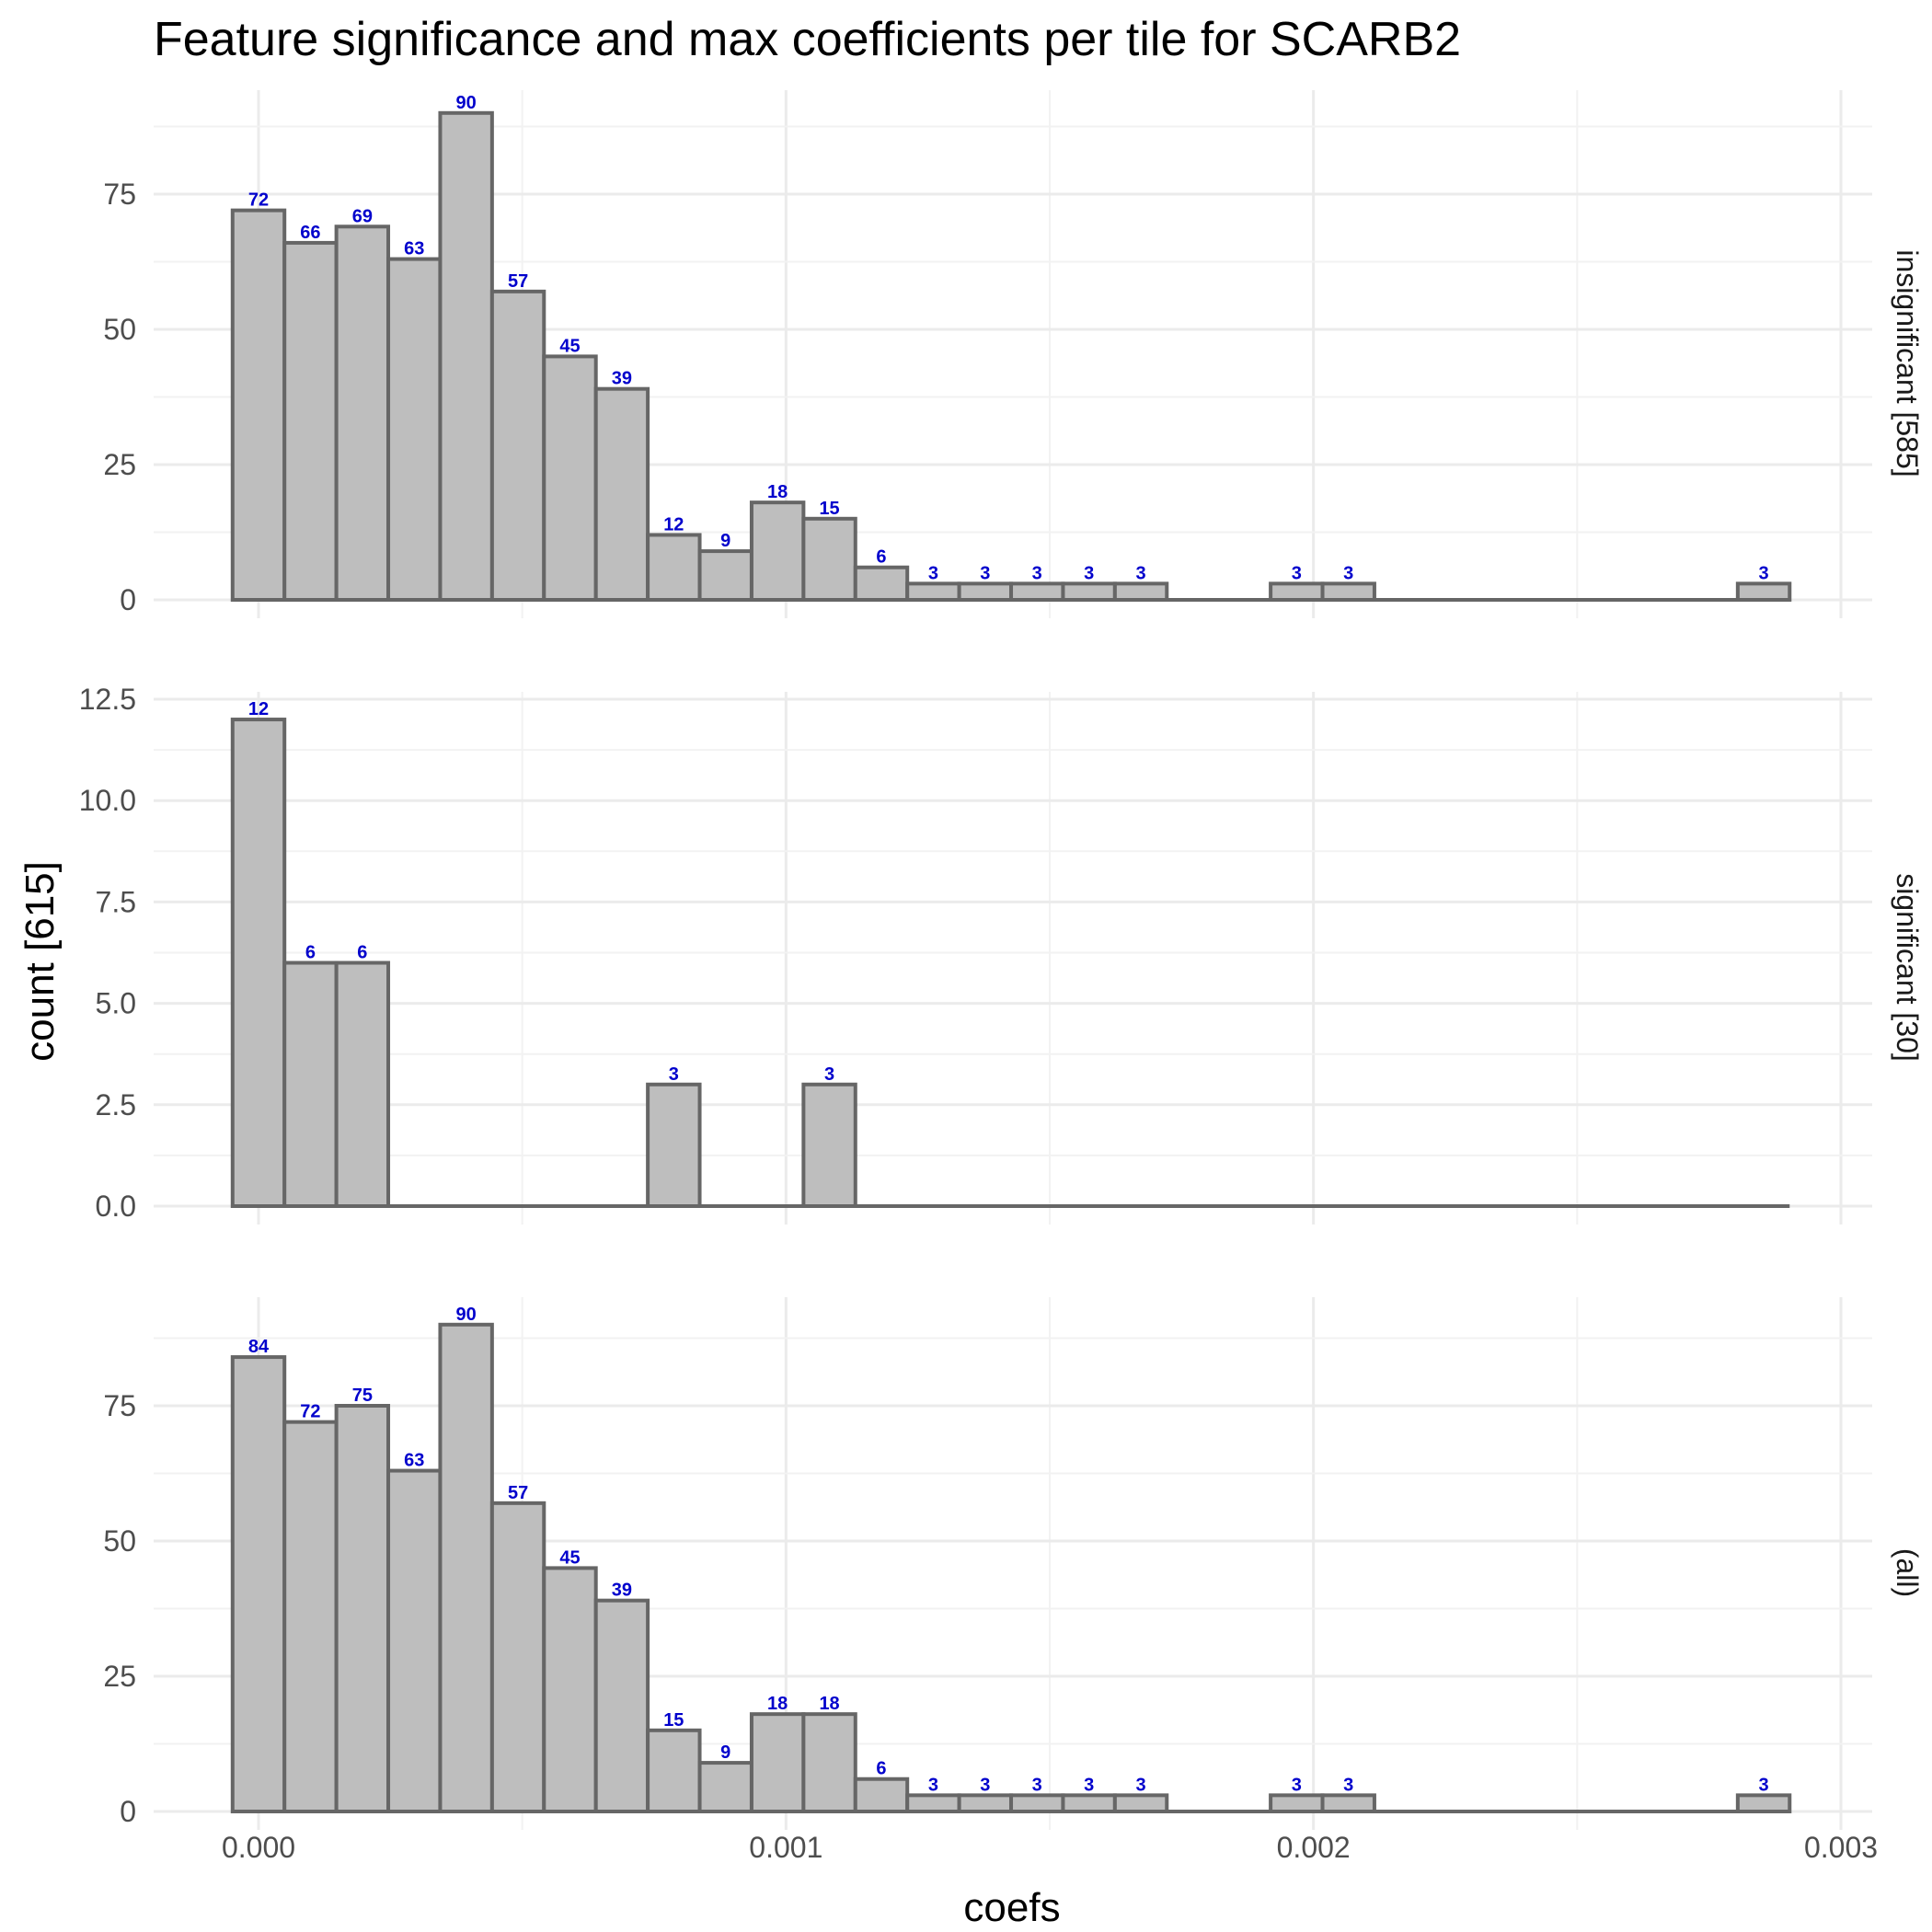 The height and width of the screenshot is (1932, 1932). Describe the element at coordinates (1907, 1572) in the screenshot. I see `facet-strip-label: (all)` at that location.